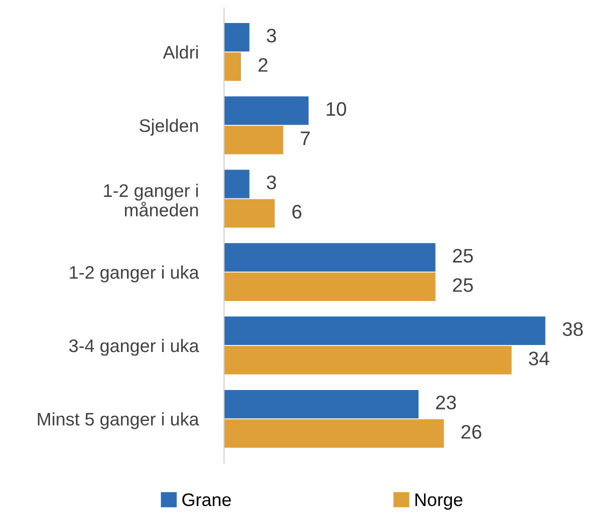 The height and width of the screenshot is (529, 599). Describe the element at coordinates (169, 127) in the screenshot. I see `y-tick-label: Sjelden` at that location.